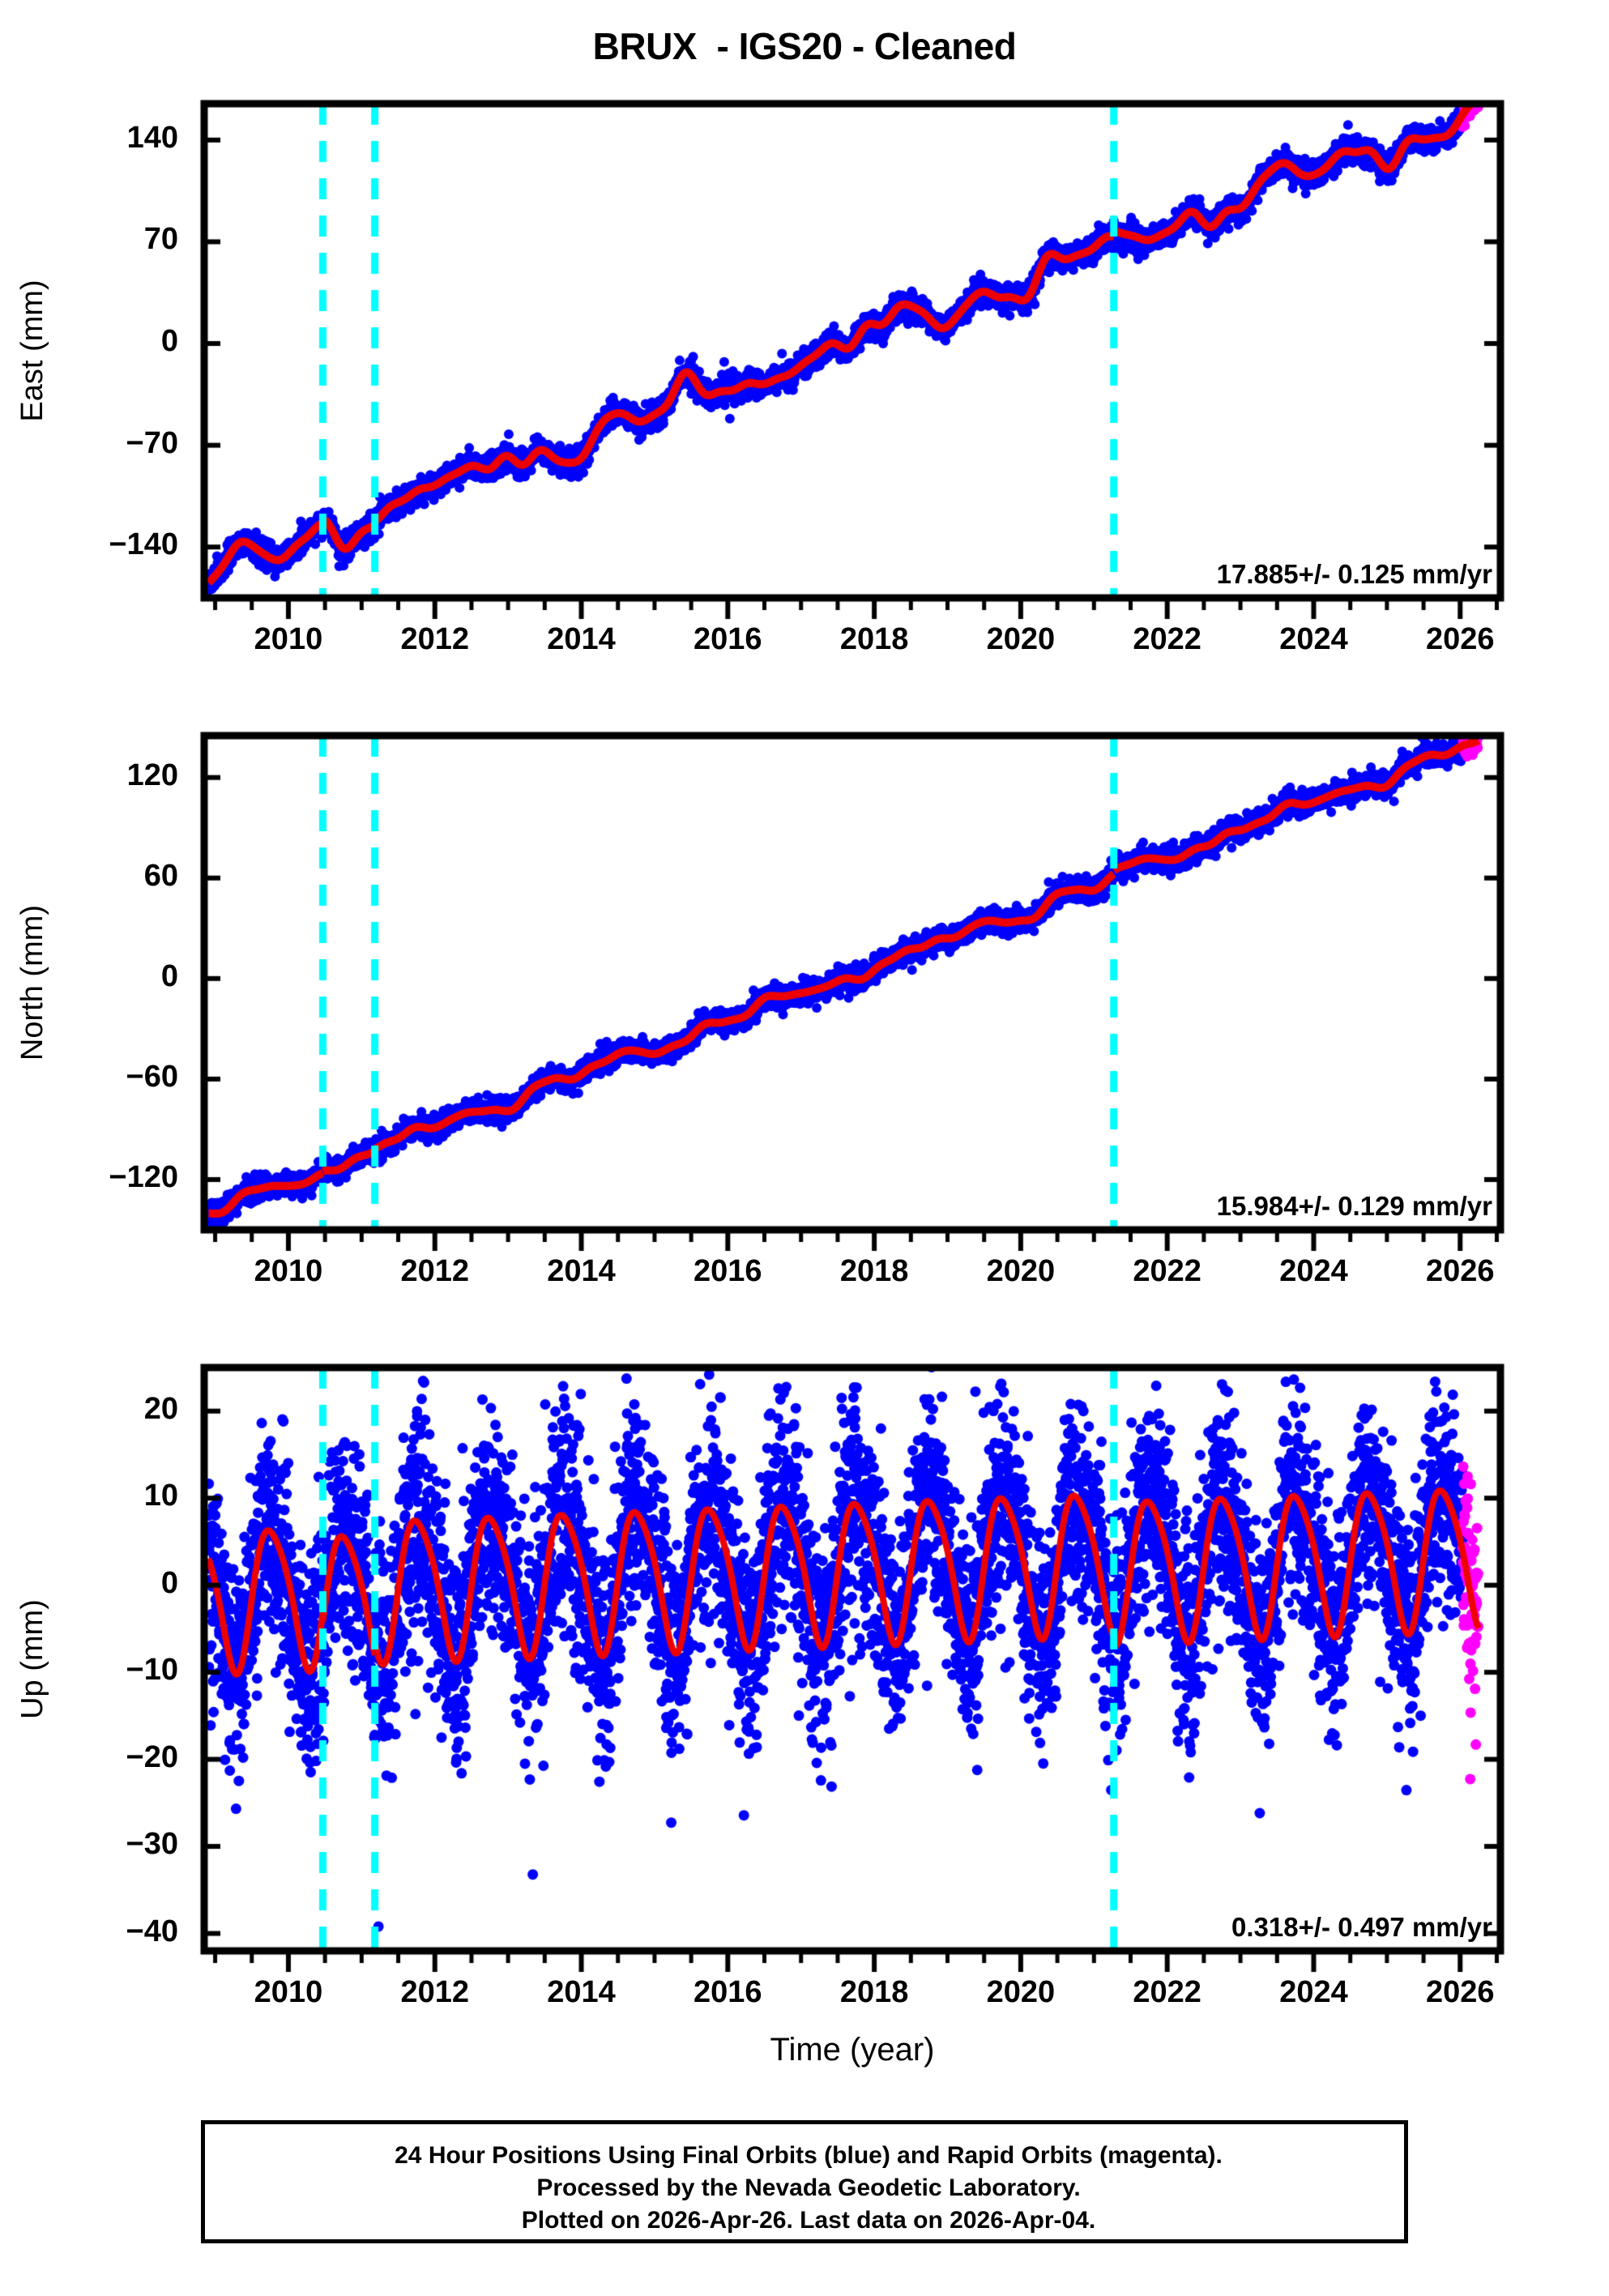  I want to click on x-tick-east-1: 2012, so click(434, 639).